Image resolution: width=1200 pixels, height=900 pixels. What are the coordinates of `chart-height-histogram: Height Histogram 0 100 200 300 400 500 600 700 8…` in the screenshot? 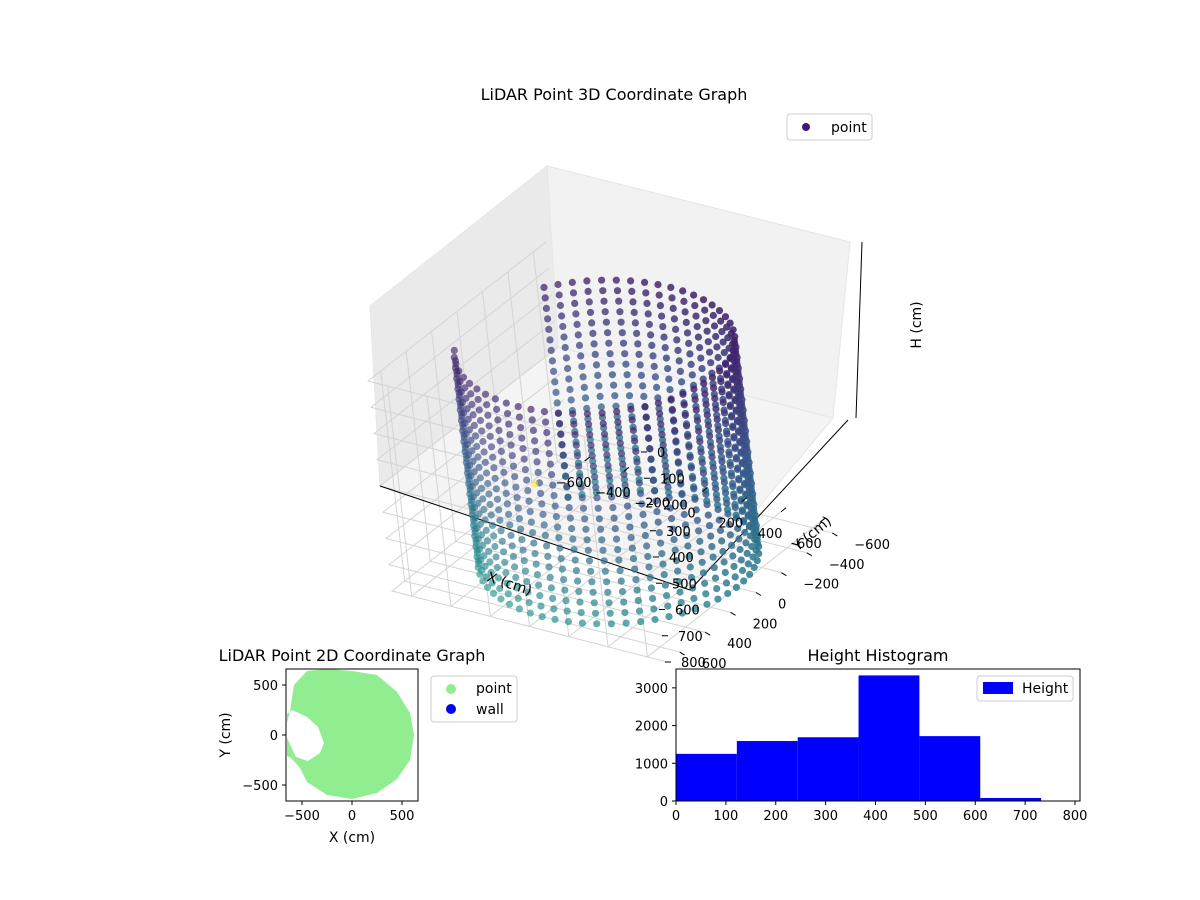 It's located at (861, 735).